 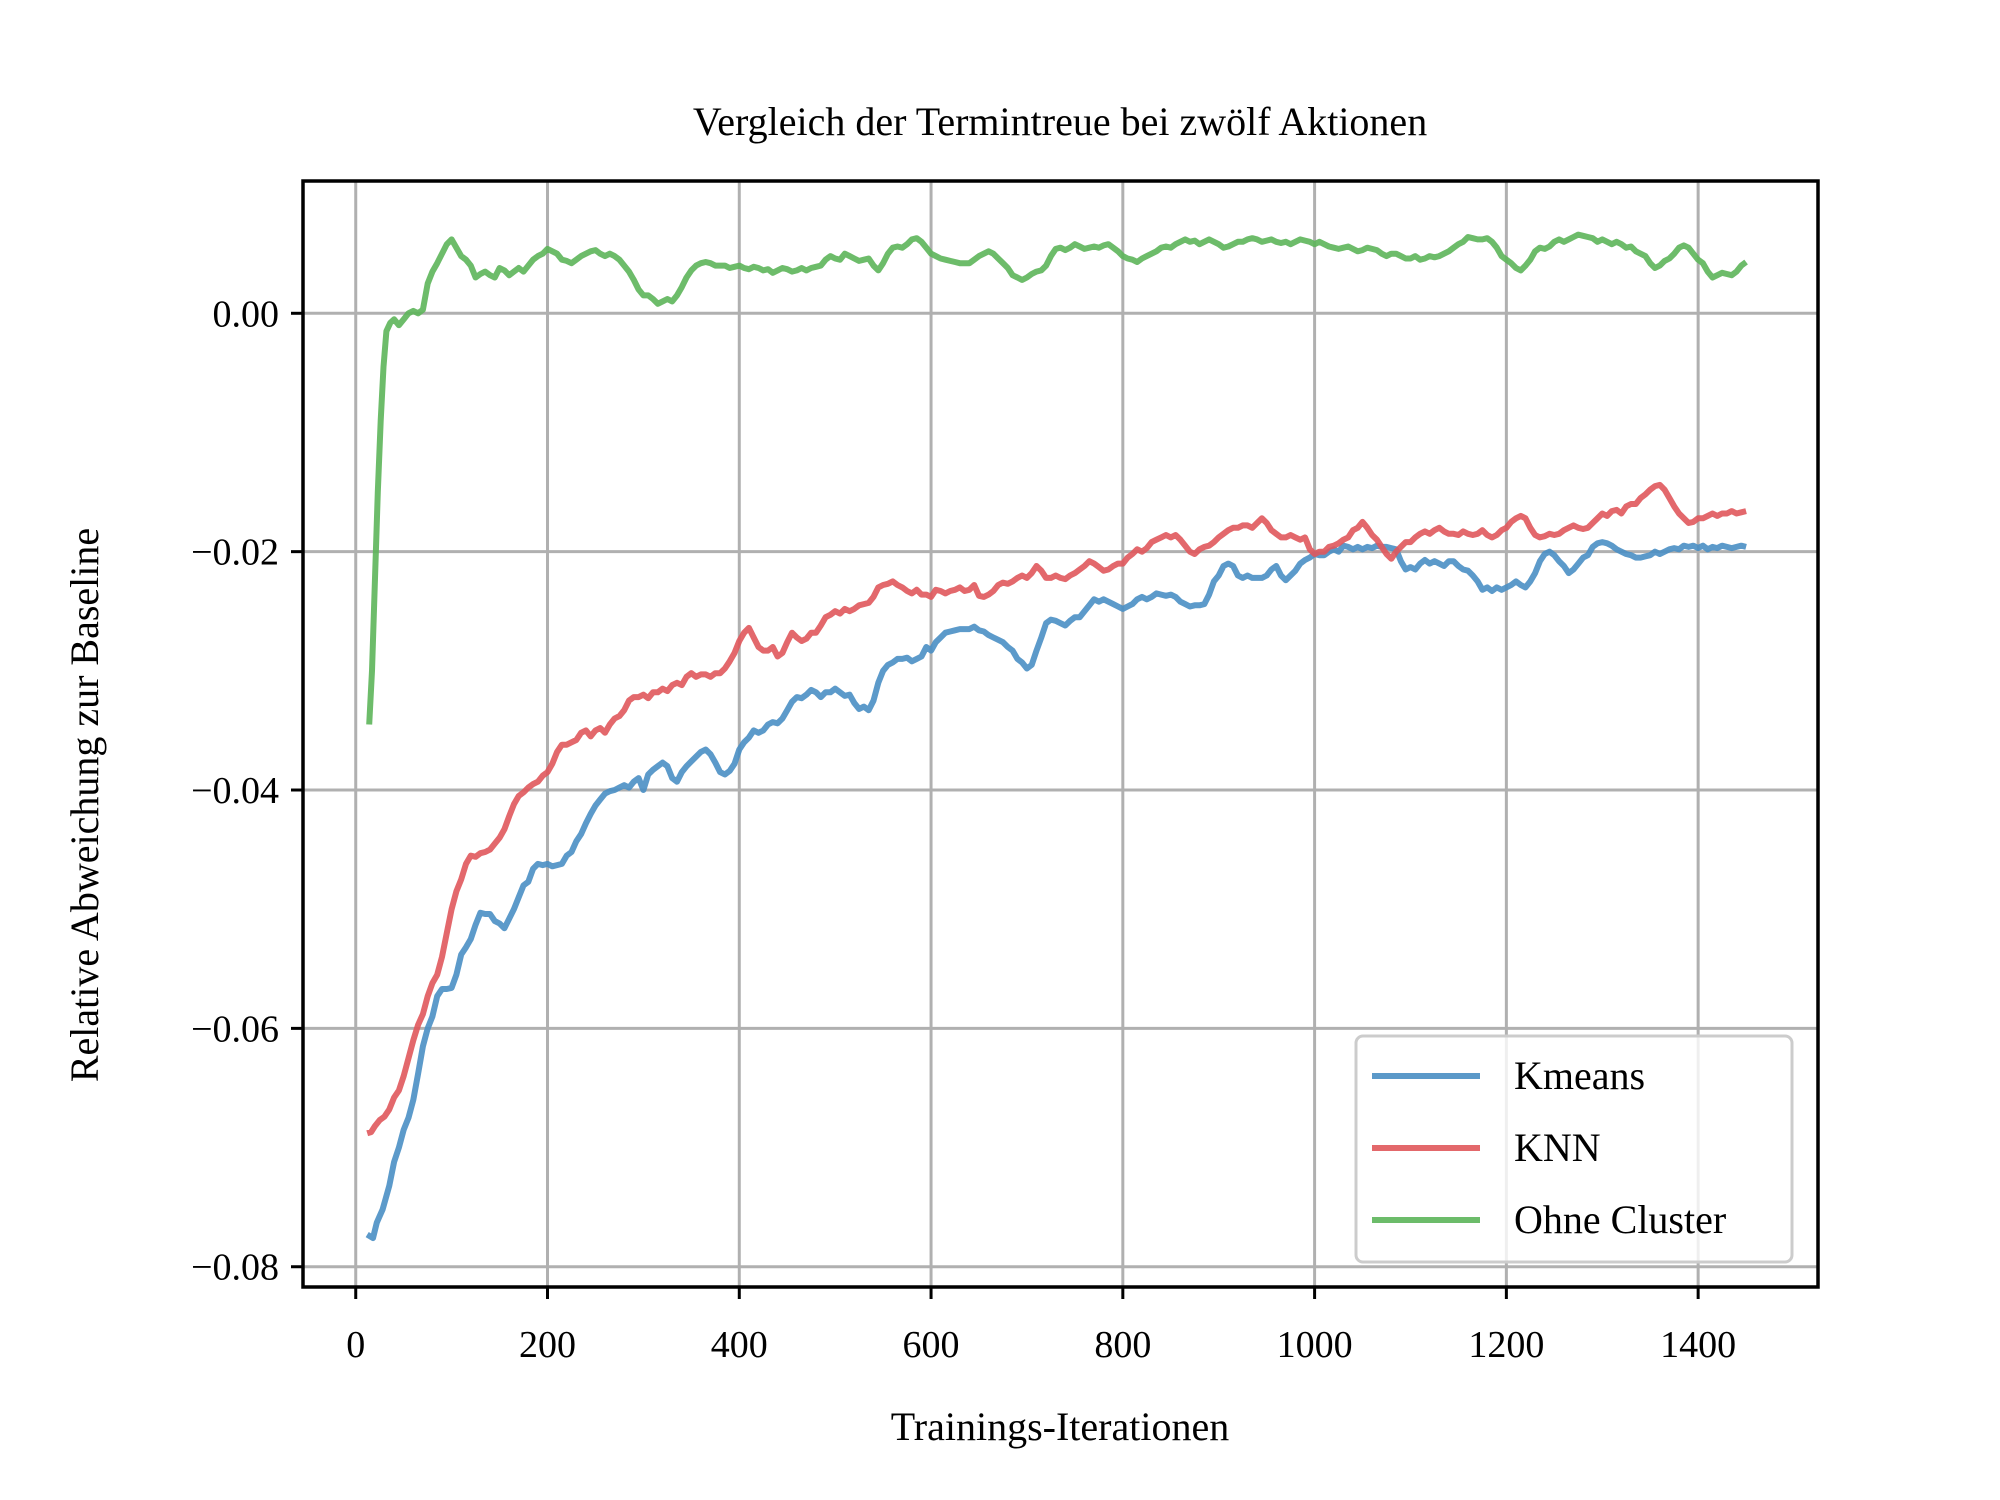 What do you see at coordinates (235, 1029) in the screenshot?
I see `y-tick-label: −0.06` at bounding box center [235, 1029].